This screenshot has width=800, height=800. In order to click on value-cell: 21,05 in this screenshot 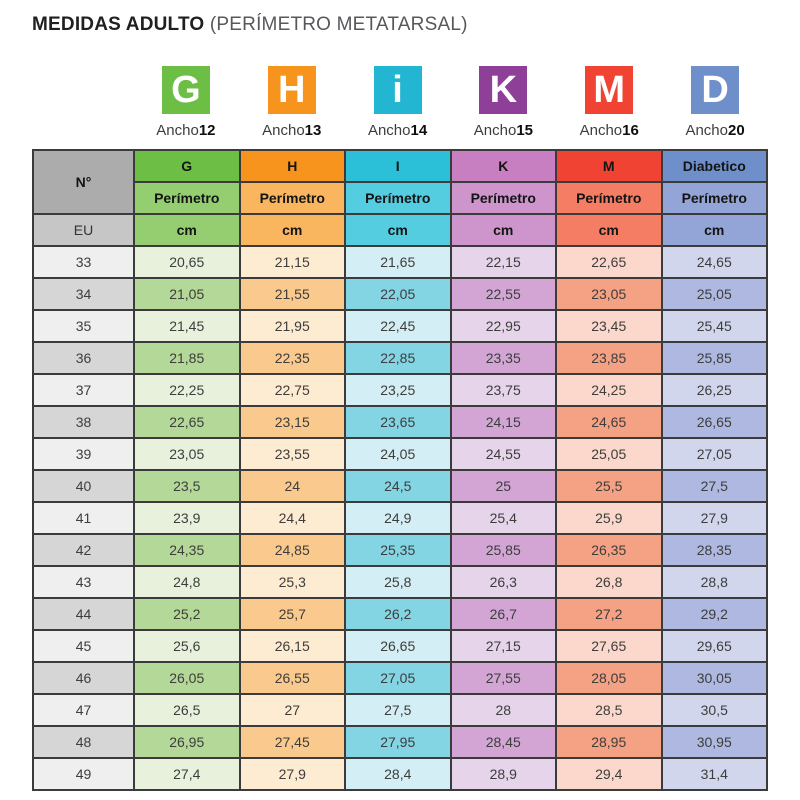, I will do `click(187, 294)`.